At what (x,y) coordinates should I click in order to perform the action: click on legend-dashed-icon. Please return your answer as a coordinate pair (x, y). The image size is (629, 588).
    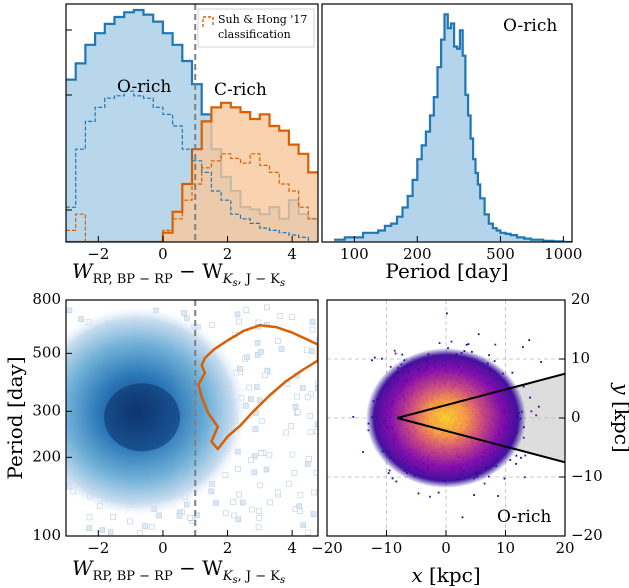
    Looking at the image, I should click on (208, 21).